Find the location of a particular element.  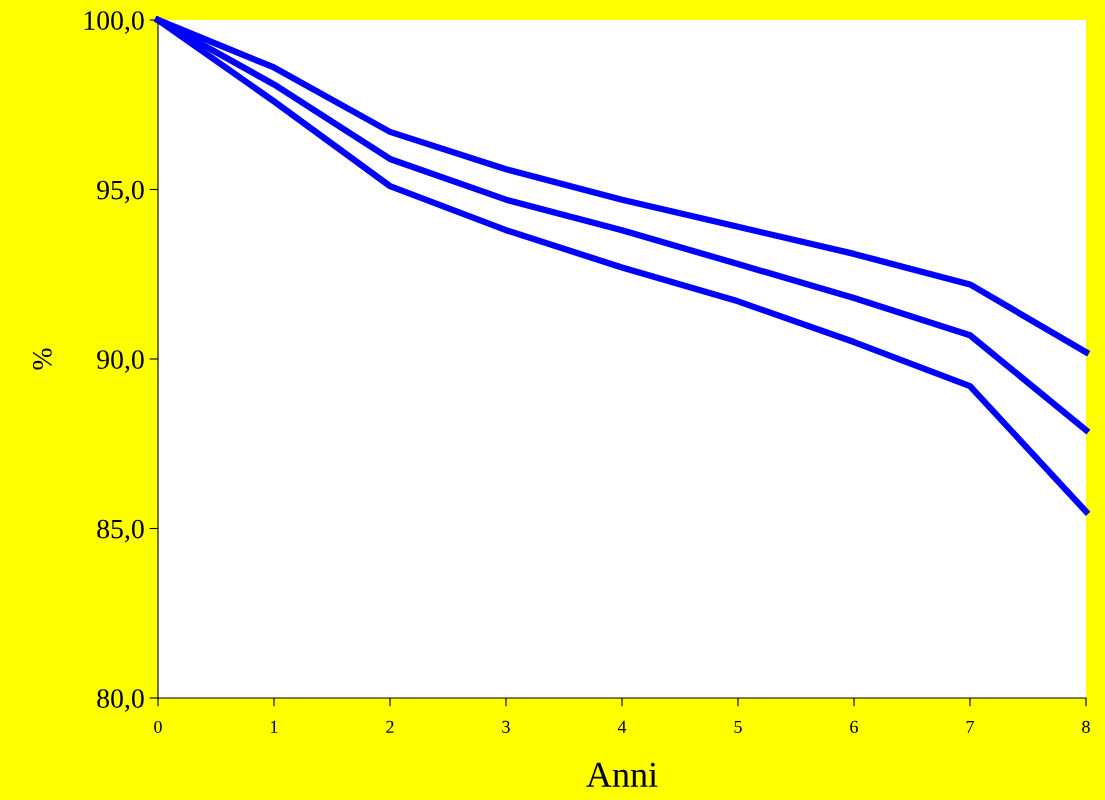

y-tick-label: 85,0 is located at coordinates (120, 531).